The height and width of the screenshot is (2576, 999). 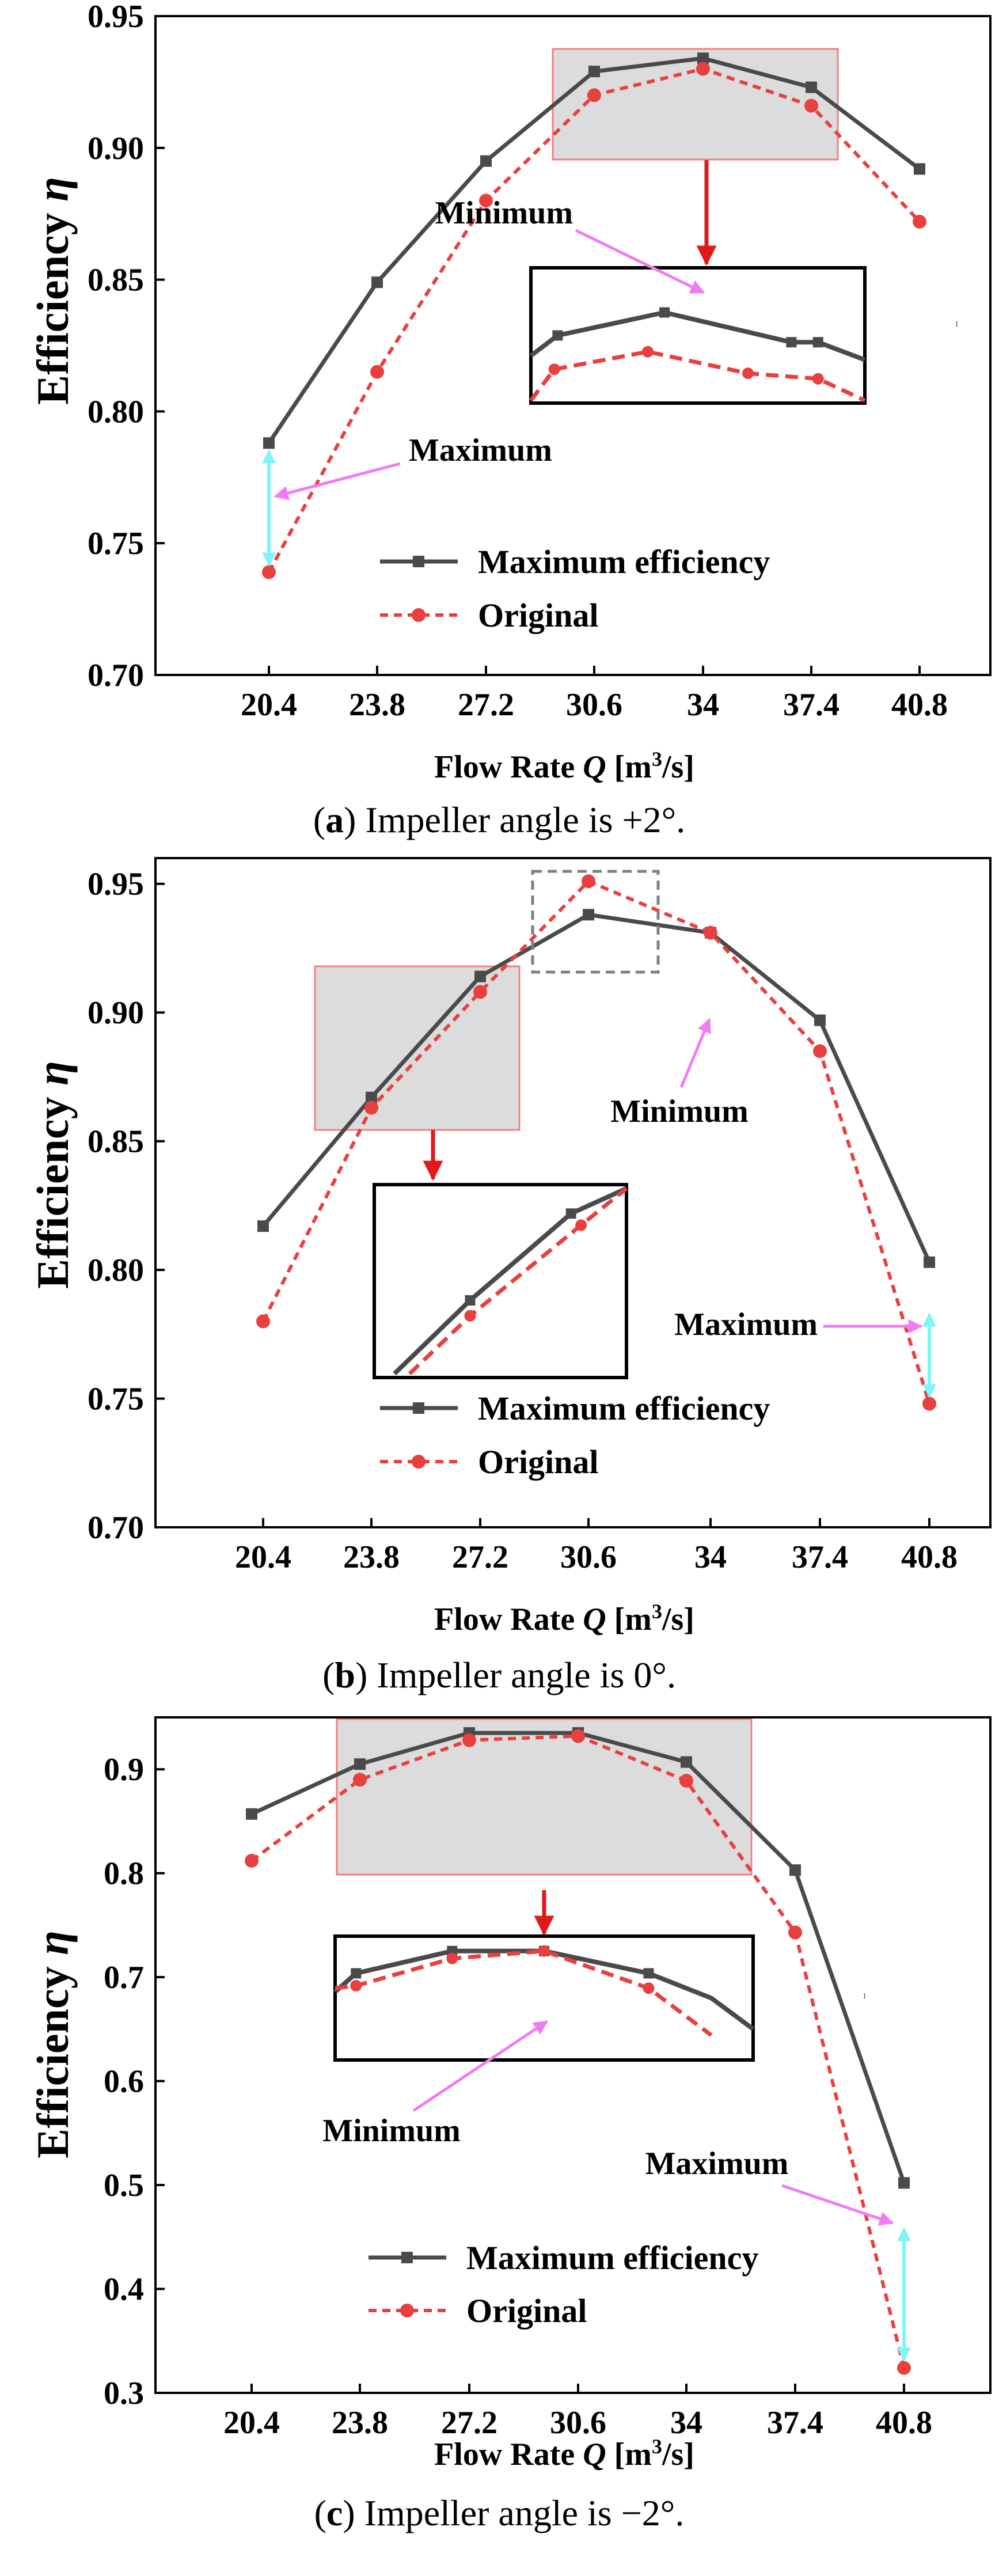 I want to click on panel-b-x-tick-label: 40.8, so click(x=929, y=1557).